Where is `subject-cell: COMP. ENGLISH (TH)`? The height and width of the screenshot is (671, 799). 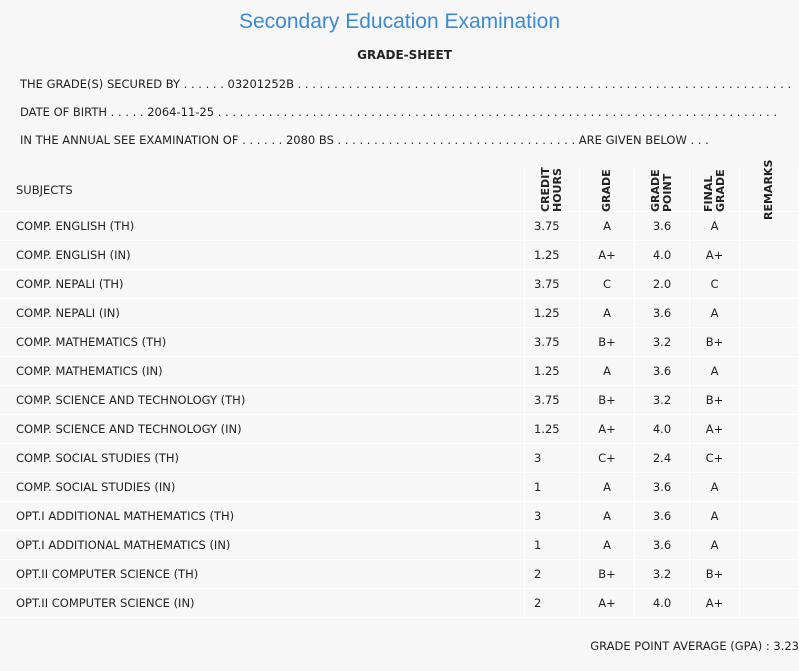 subject-cell: COMP. ENGLISH (TH) is located at coordinates (262, 226).